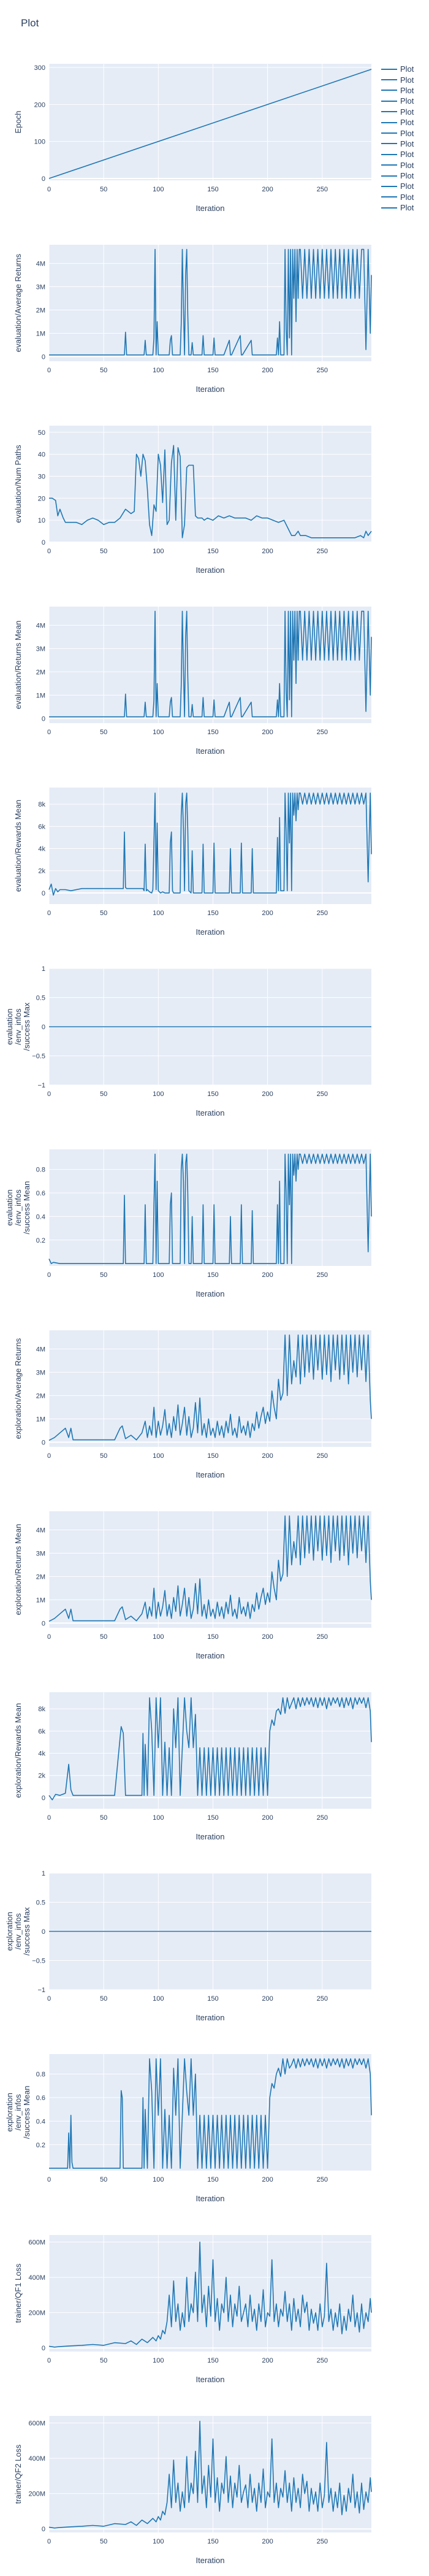  What do you see at coordinates (40, 1217) in the screenshot?
I see `y-tick-label: 0.4` at bounding box center [40, 1217].